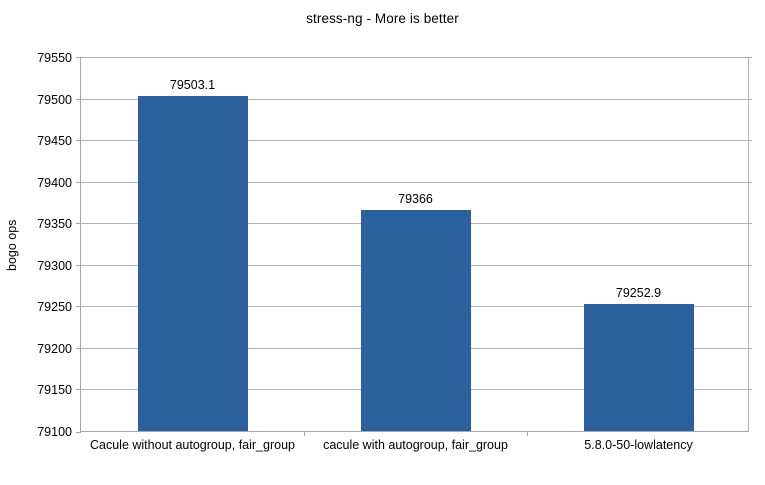 This screenshot has height=485, width=765. I want to click on y-tick-label: 79400, so click(54, 183).